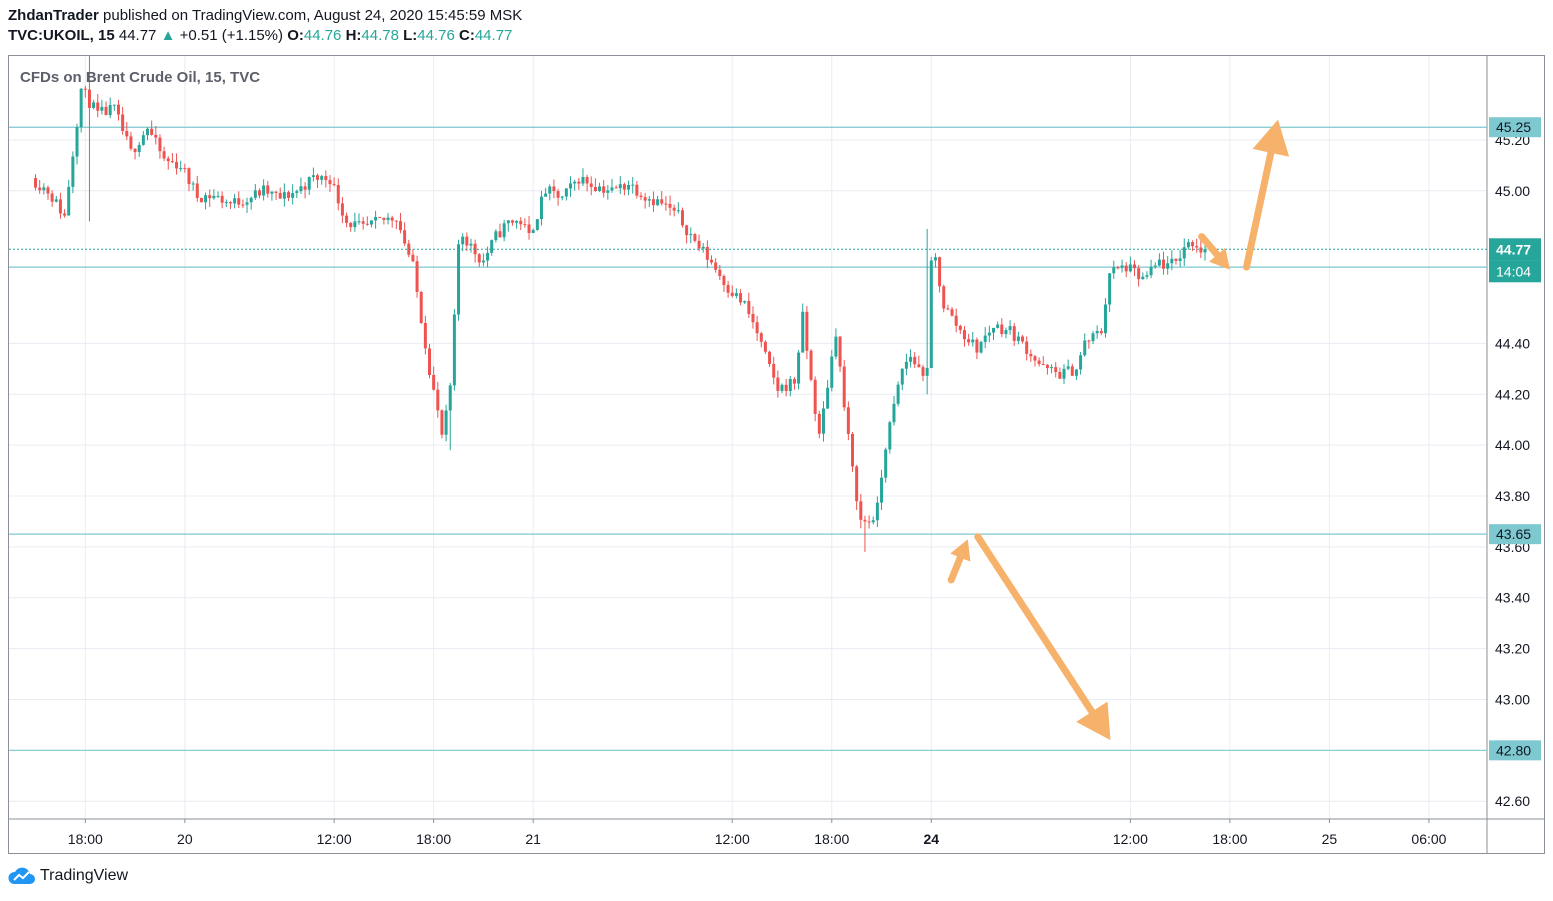  I want to click on arrow-shaft, so click(1258, 210).